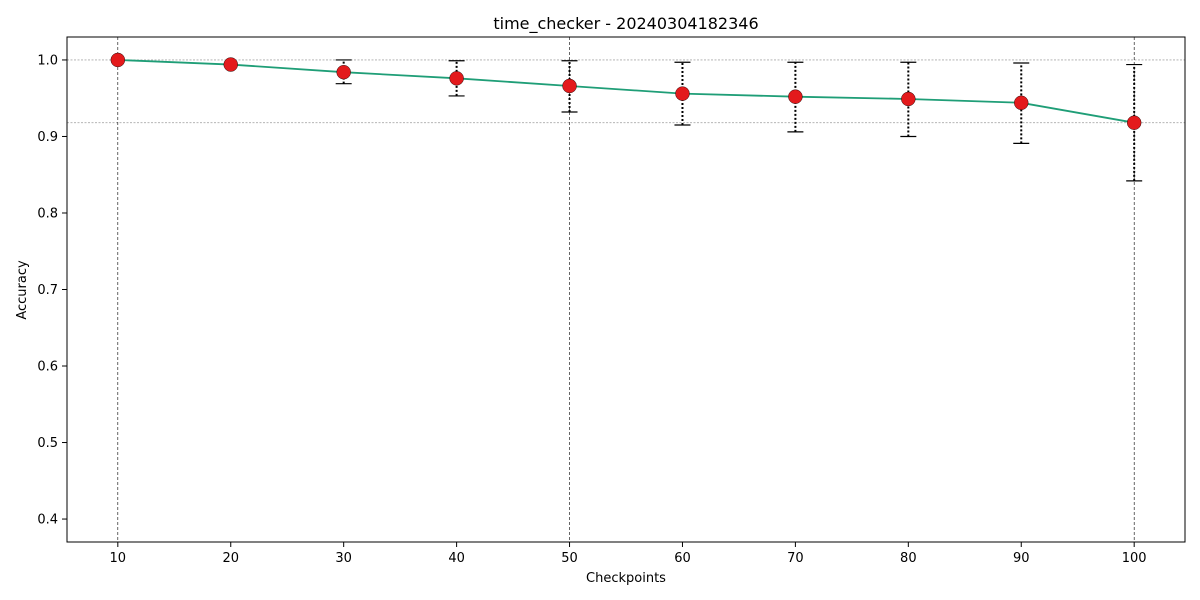 The width and height of the screenshot is (1200, 600). Describe the element at coordinates (343, 558) in the screenshot. I see `x-tick-label-30: 30` at that location.